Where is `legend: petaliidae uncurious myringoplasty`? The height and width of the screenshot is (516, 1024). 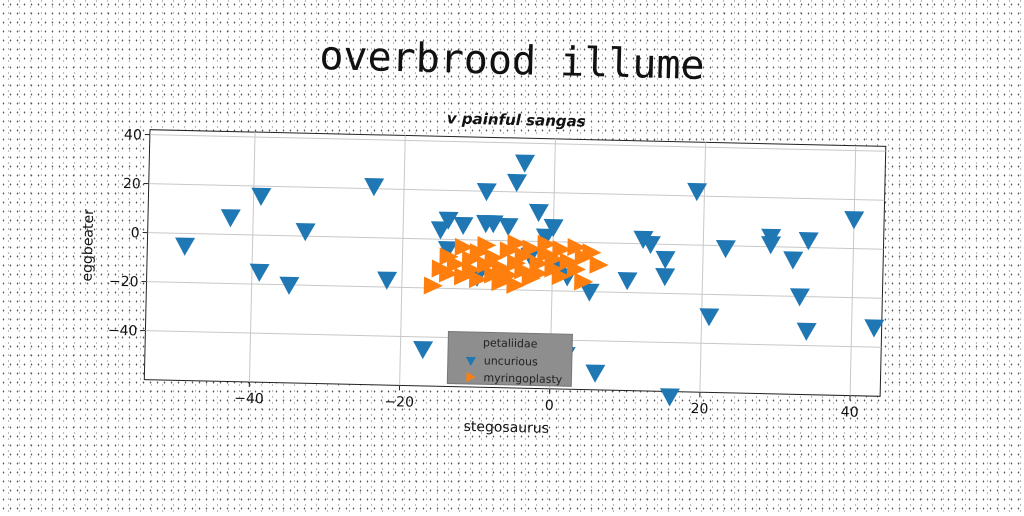 legend: petaliidae uncurious myringoplasty is located at coordinates (509, 359).